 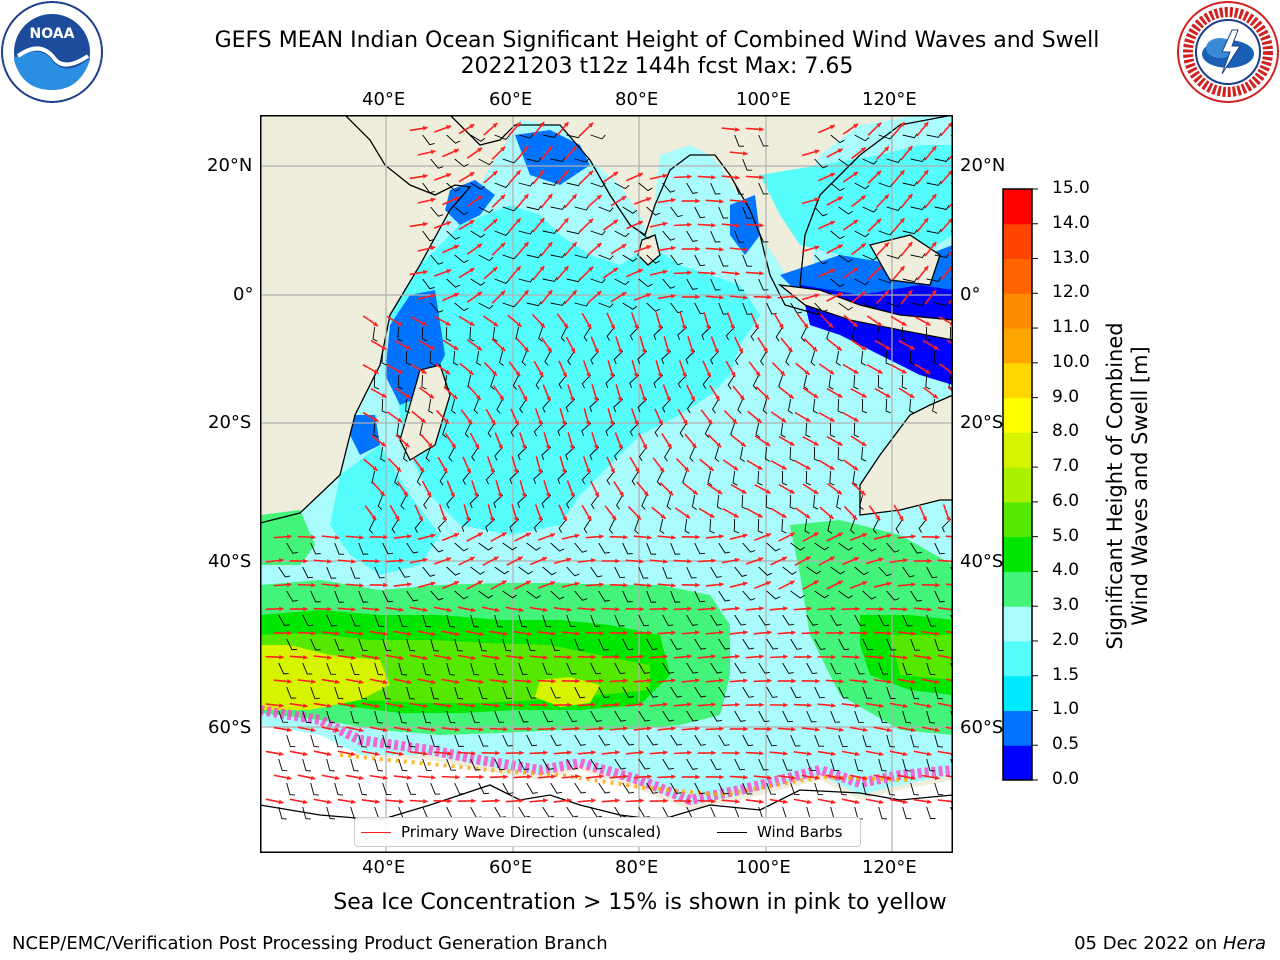 I want to click on sea-ice-edge, so click(x=606, y=755).